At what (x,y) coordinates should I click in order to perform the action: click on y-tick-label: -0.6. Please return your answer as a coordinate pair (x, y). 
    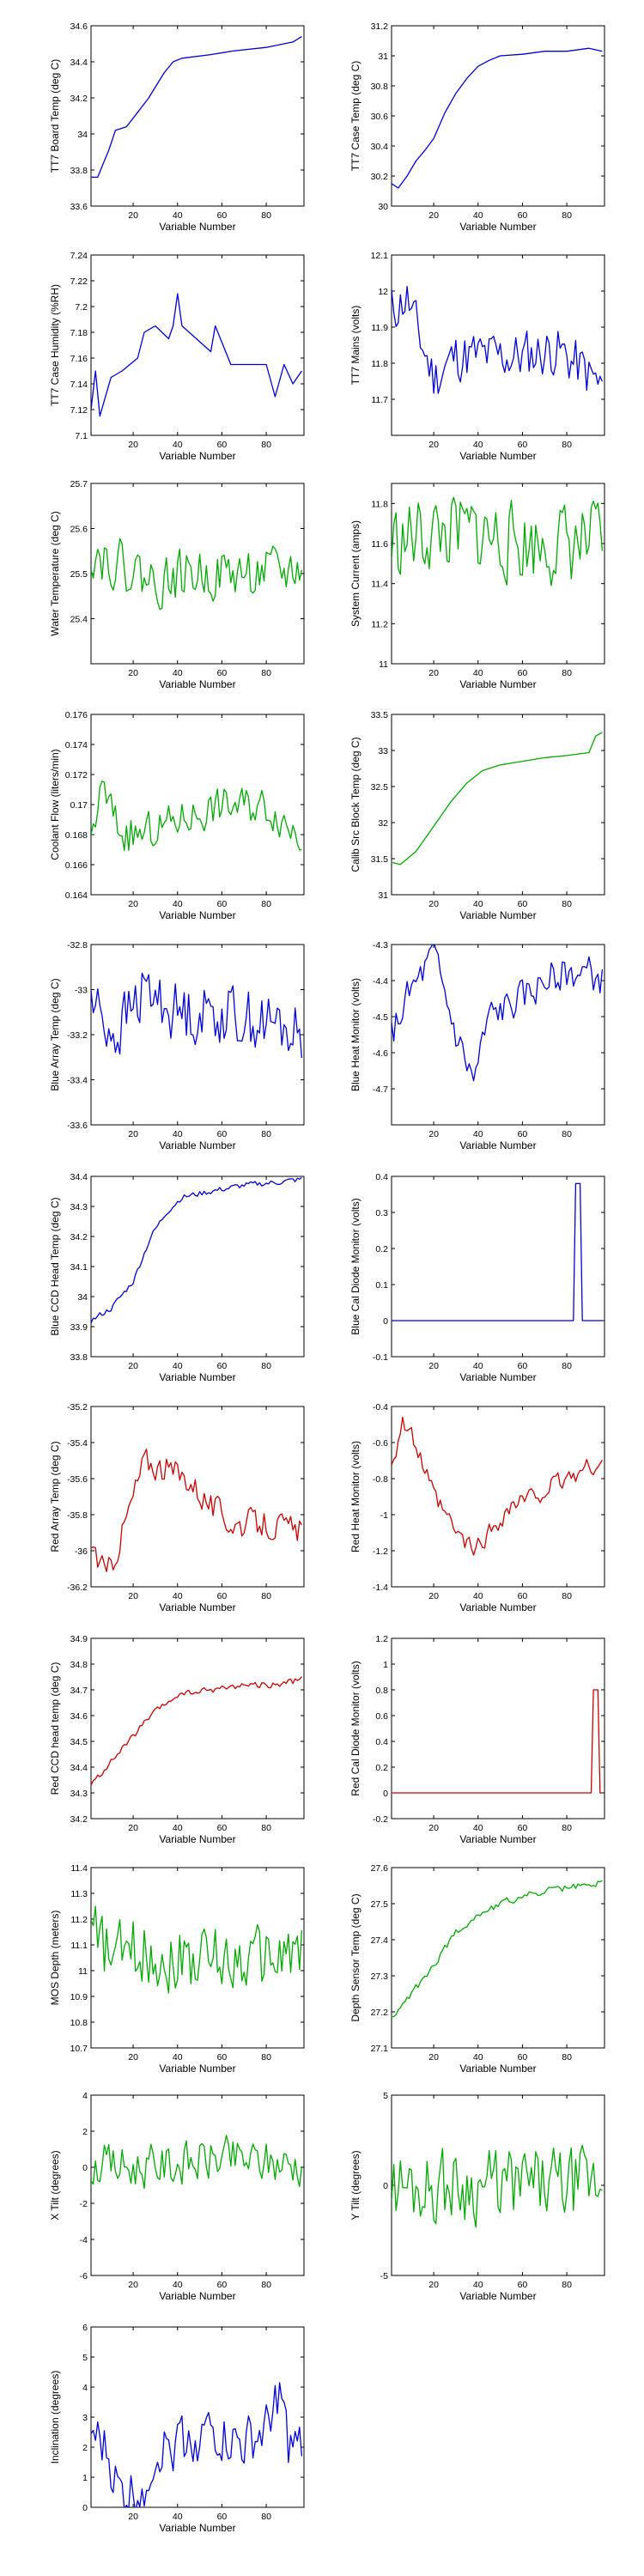
    Looking at the image, I should click on (380, 1444).